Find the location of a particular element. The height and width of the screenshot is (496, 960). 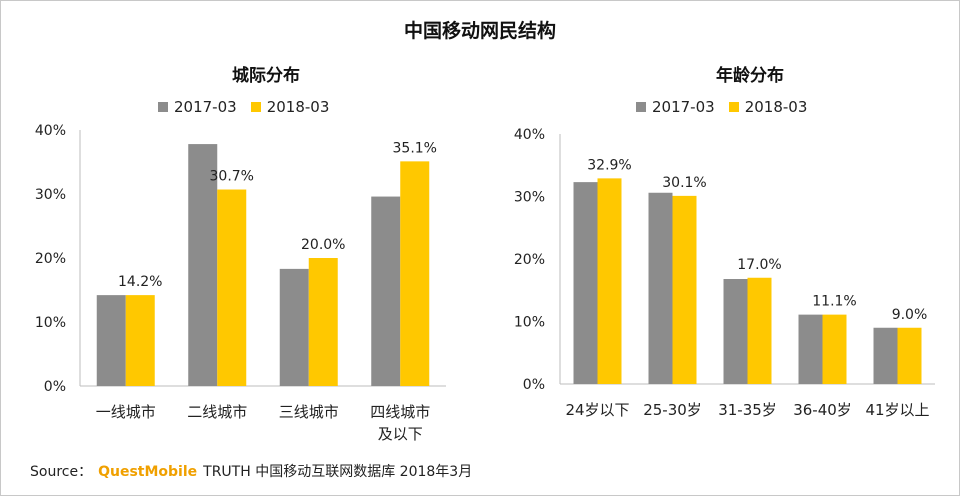

data-label: 30.1% is located at coordinates (684, 183).